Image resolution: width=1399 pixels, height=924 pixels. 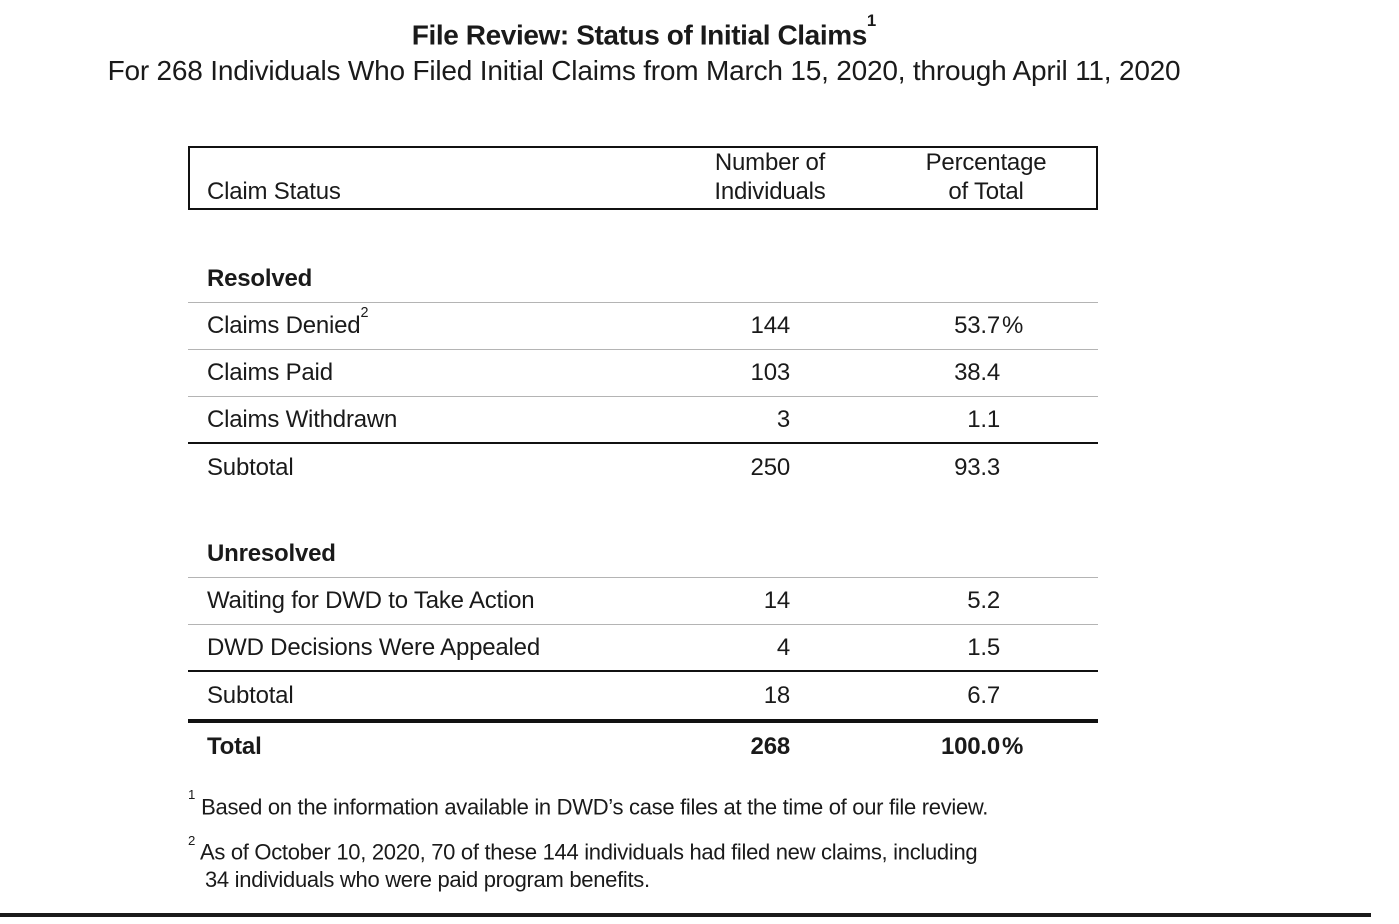 What do you see at coordinates (977, 372) in the screenshot?
I see `row-percentage: 38.4` at bounding box center [977, 372].